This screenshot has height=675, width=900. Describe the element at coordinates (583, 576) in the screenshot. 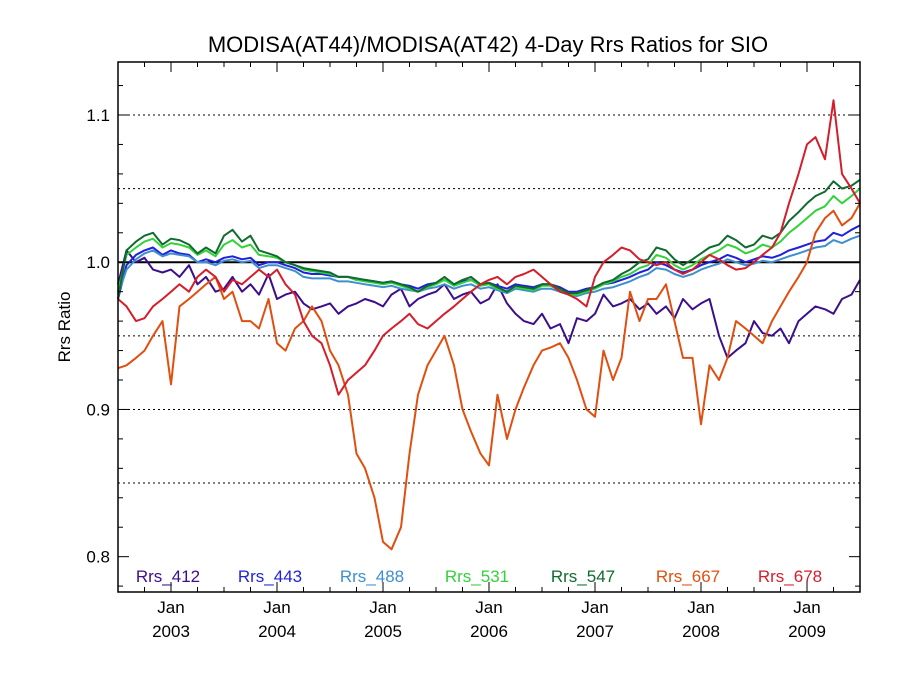

I see `legend-item-rrs-547: Rrs_547` at that location.